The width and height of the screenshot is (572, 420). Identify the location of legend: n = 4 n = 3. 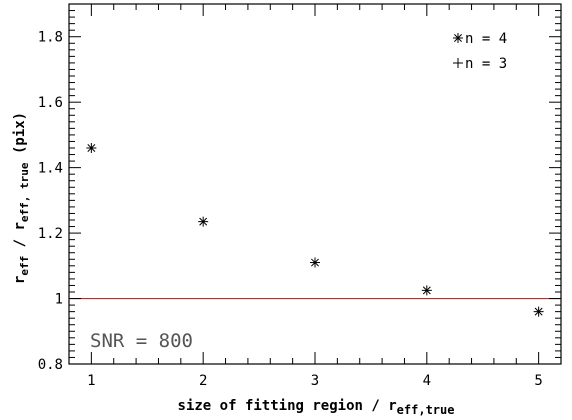
(480, 51).